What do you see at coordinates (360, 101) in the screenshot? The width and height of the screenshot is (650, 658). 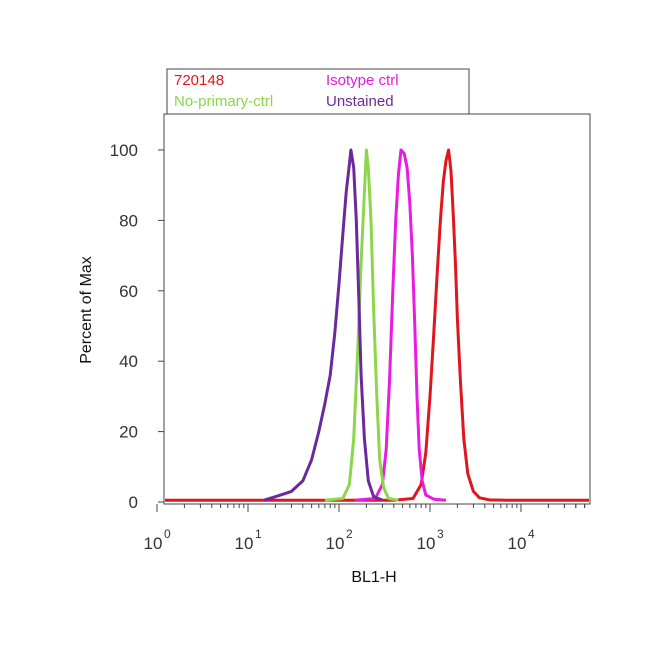 I see `legend-label-unstained: Unstained` at bounding box center [360, 101].